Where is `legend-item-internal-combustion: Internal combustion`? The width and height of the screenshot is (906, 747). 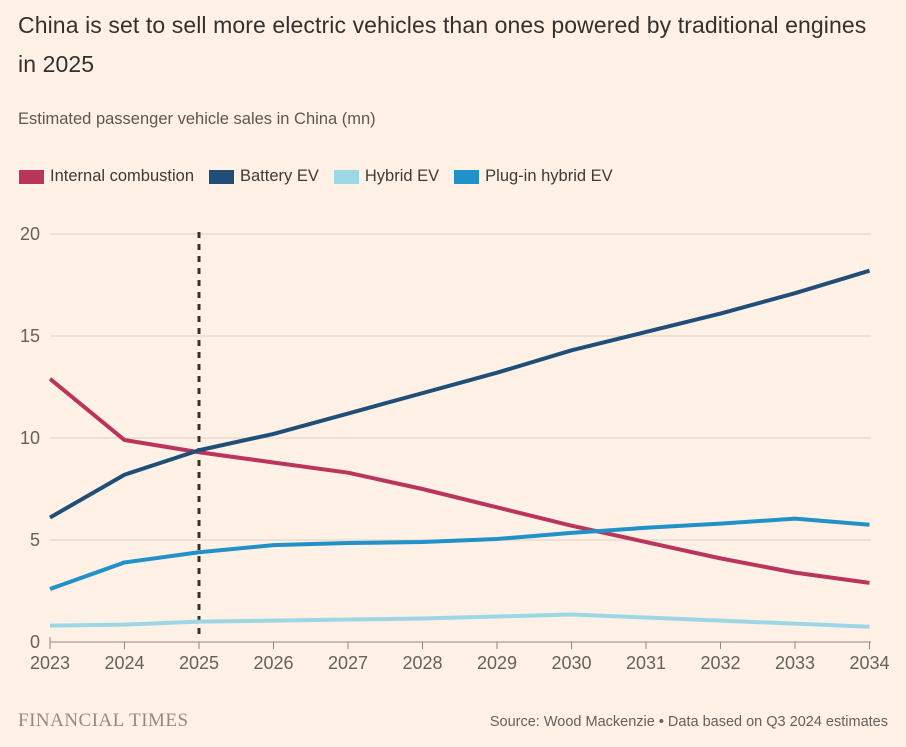
legend-item-internal-combustion: Internal combustion is located at coordinates (106, 176).